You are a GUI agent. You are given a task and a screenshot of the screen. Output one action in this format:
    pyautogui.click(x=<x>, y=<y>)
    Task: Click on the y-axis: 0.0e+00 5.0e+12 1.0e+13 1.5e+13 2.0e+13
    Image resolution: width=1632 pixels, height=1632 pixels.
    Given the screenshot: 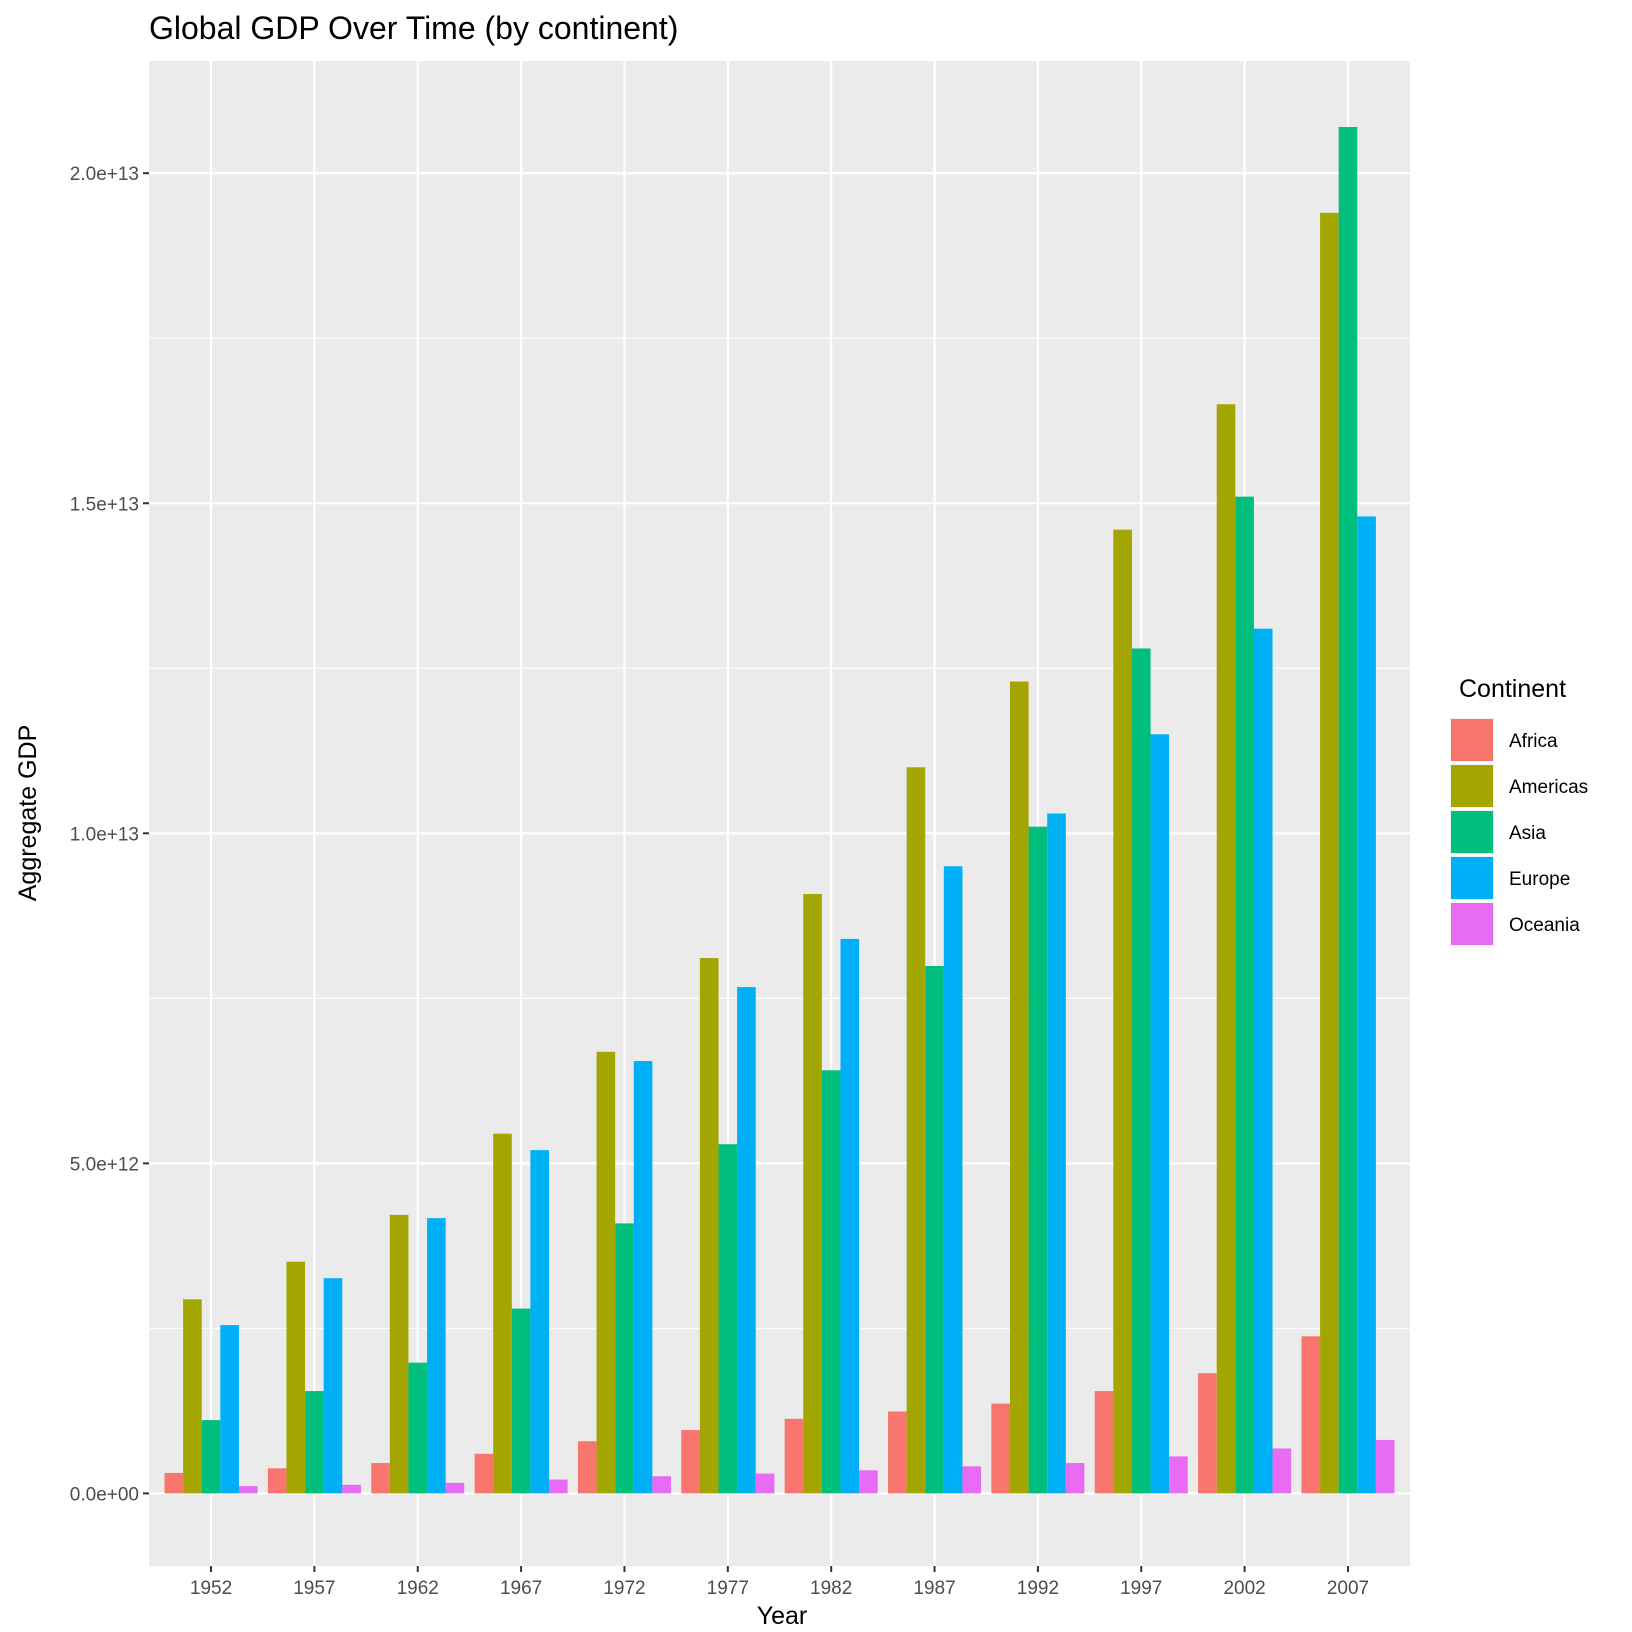 What is the action you would take?
    pyautogui.click(x=109, y=834)
    